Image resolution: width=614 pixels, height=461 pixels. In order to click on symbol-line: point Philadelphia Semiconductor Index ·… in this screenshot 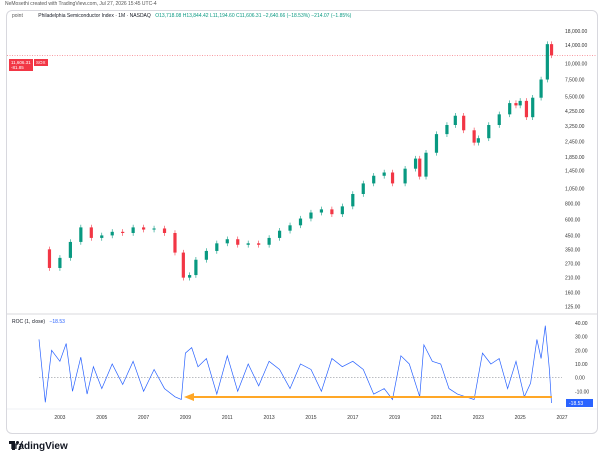, I will do `click(181, 16)`.